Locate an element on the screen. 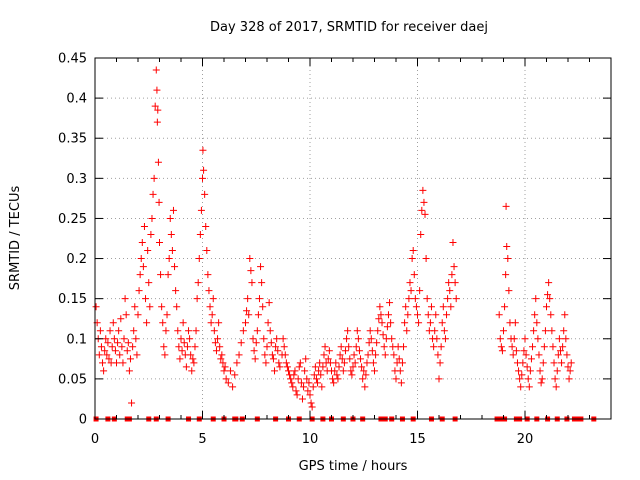  x-axis-label: GPS time / hours is located at coordinates (353, 466).